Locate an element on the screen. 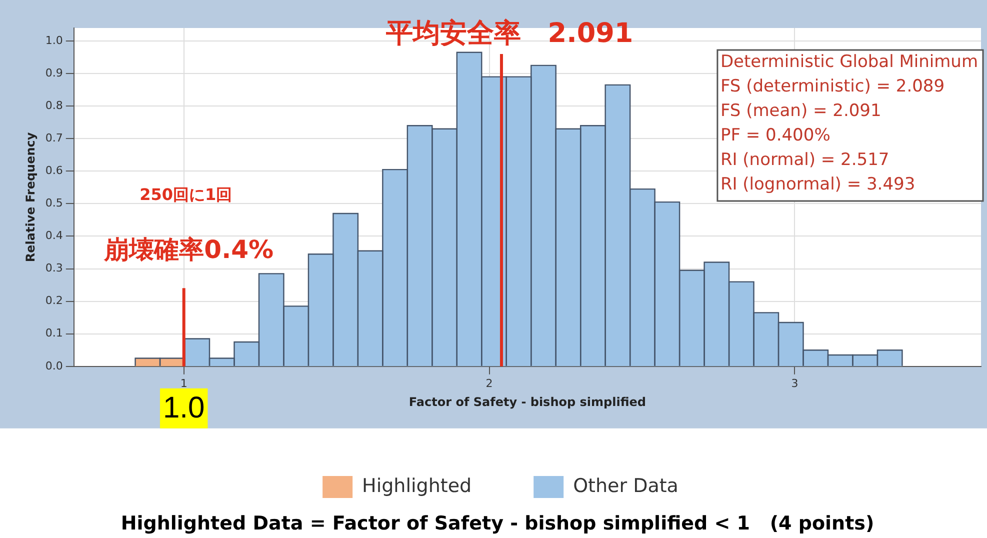 The image size is (987, 538). legend-label: Other Data is located at coordinates (625, 485).